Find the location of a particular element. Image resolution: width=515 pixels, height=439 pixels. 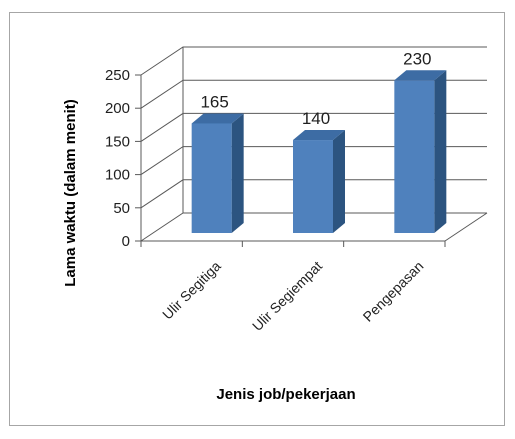

data-label: 165 is located at coordinates (214, 101).